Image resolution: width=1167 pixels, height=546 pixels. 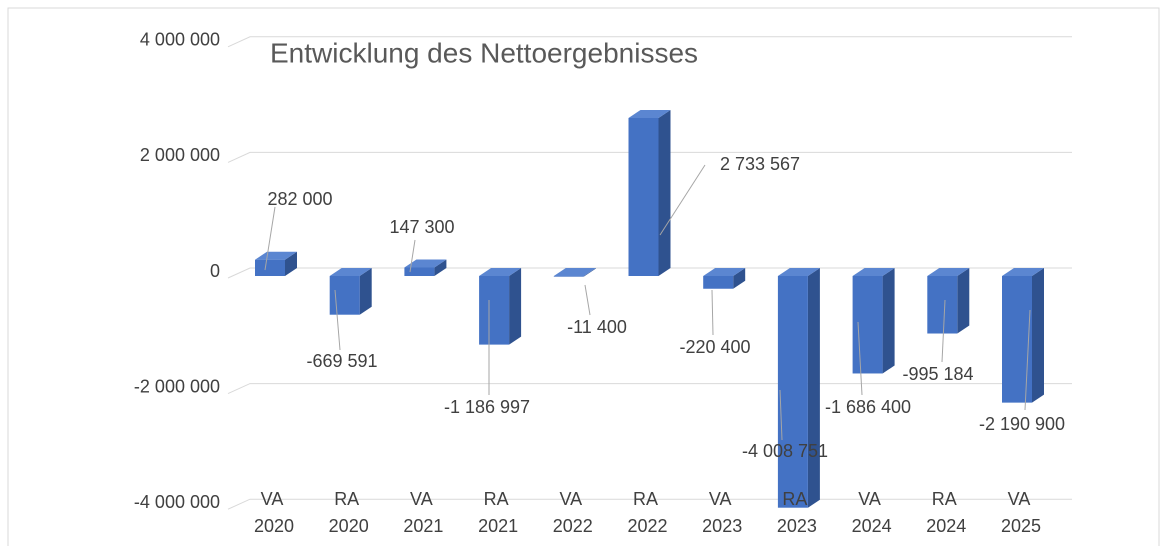 What do you see at coordinates (423, 512) in the screenshot?
I see `x-tick-label: VA 2021` at bounding box center [423, 512].